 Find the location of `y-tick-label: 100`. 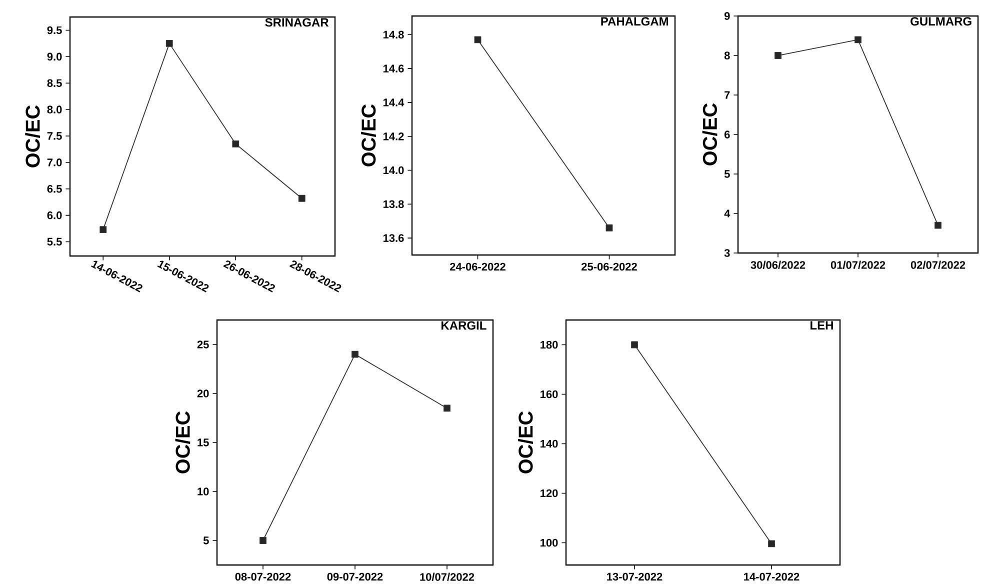

y-tick-label: 100 is located at coordinates (549, 542).